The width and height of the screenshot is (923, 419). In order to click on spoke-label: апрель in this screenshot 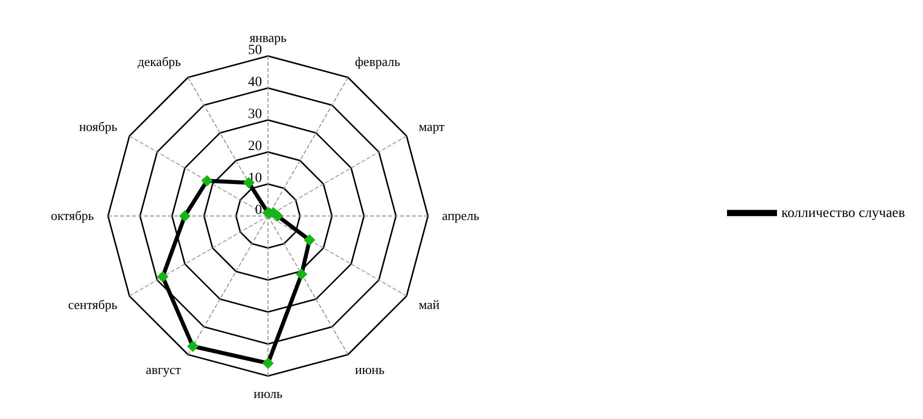, I will do `click(461, 215)`.